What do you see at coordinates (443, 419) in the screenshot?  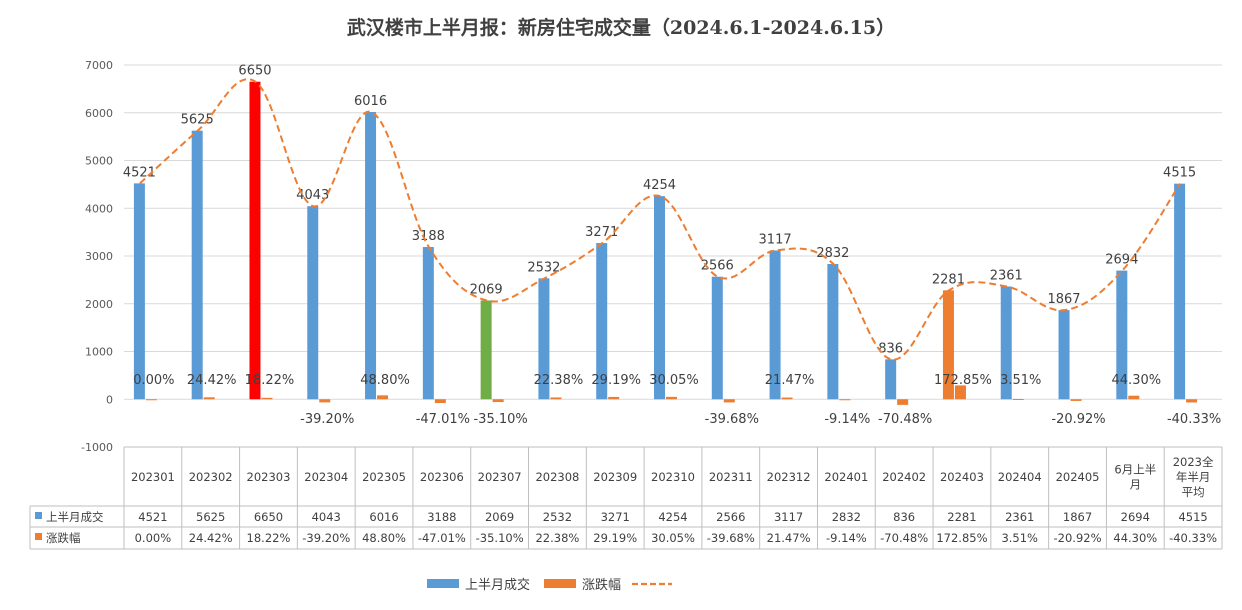 I see `change-label: -47.01%` at bounding box center [443, 419].